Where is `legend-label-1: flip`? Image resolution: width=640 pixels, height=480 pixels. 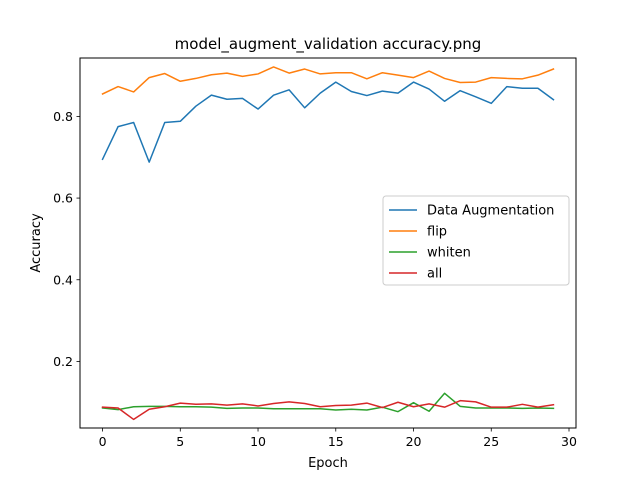 legend-label-1: flip is located at coordinates (437, 232).